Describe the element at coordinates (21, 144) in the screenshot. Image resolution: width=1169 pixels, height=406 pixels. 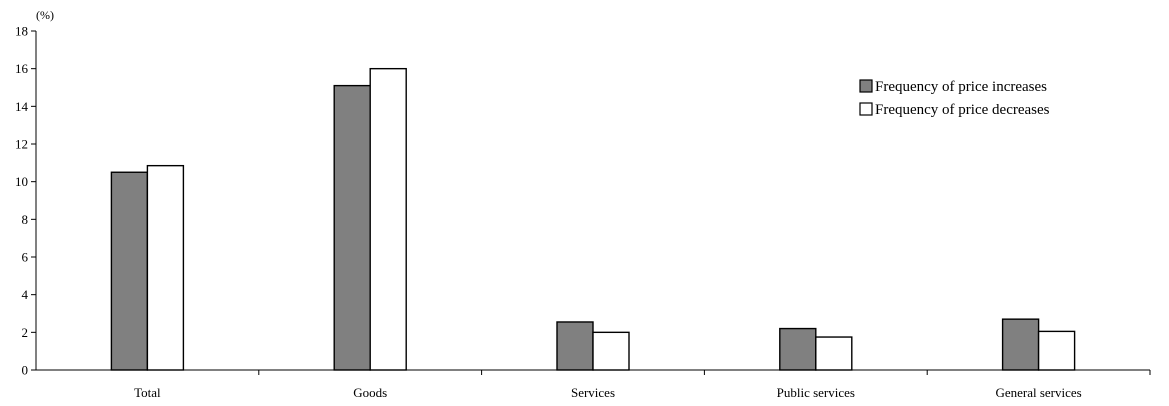
I see `y-tick-label: 12` at that location.